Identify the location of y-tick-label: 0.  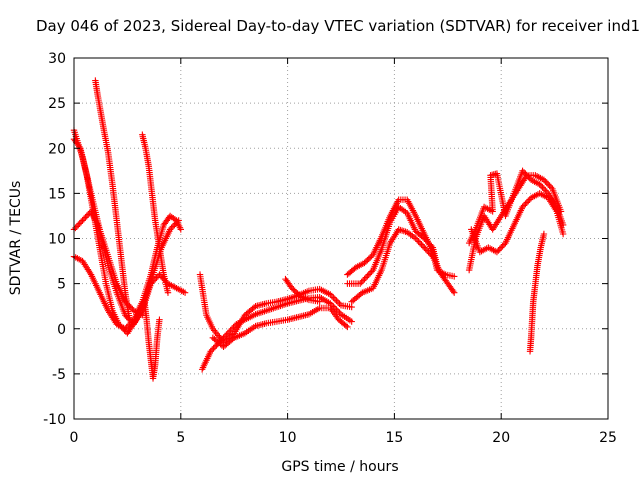
(61, 330).